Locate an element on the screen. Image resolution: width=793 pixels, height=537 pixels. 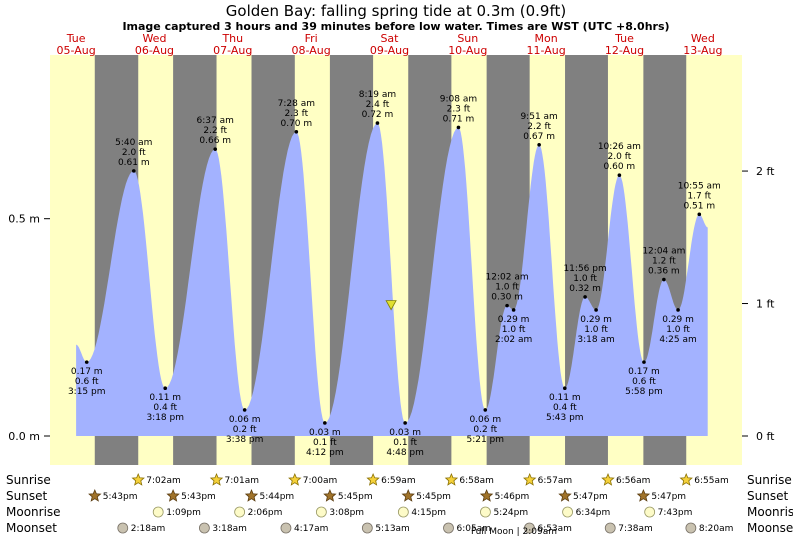
day-date-label: 08-Aug is located at coordinates (311, 50).